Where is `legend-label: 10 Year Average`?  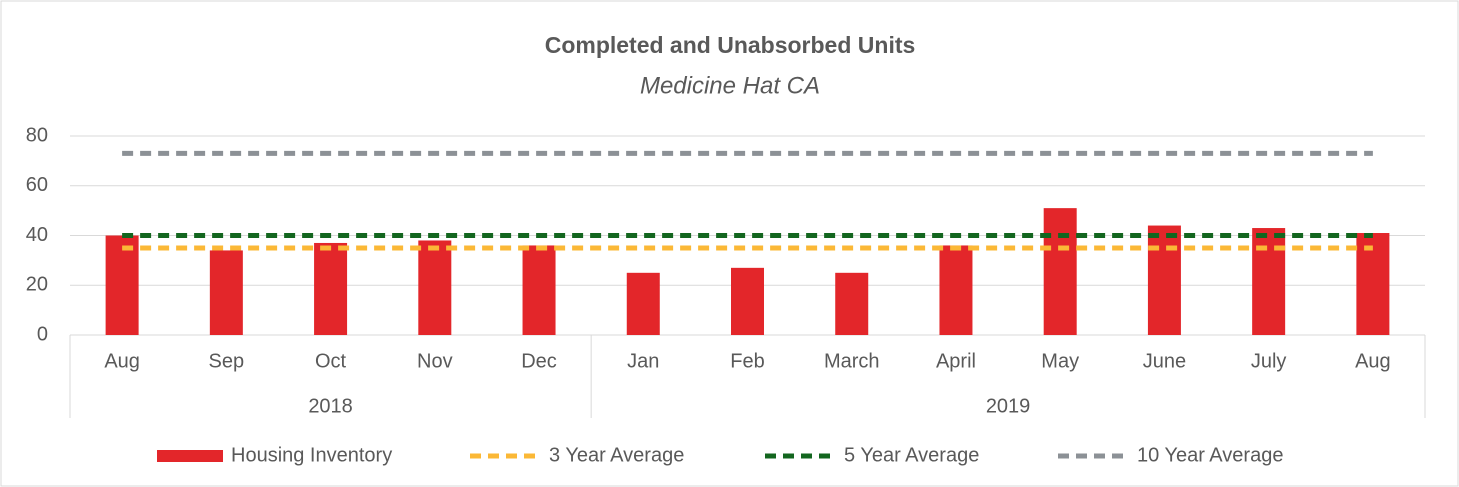
legend-label: 10 Year Average is located at coordinates (1210, 455).